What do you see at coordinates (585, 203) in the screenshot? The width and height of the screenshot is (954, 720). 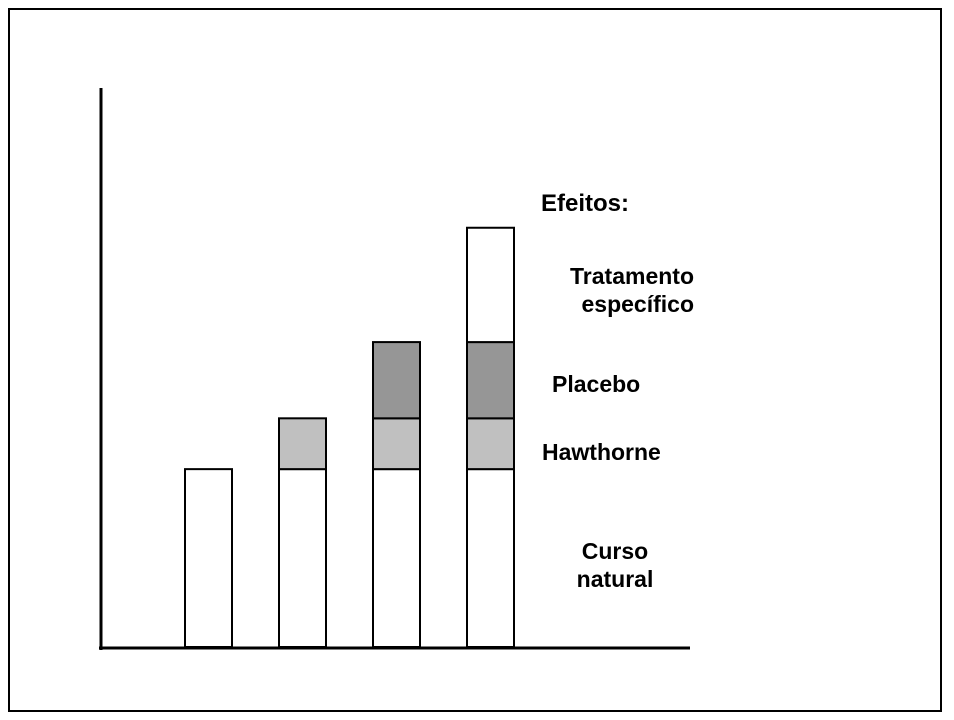 I see `legend-title: Efeitos:` at bounding box center [585, 203].